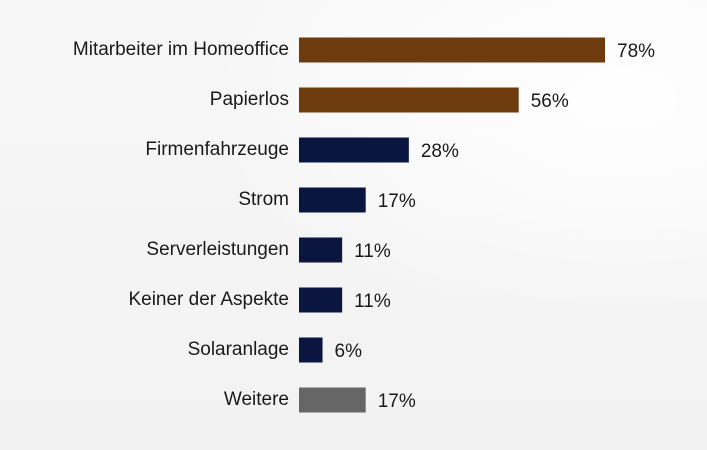  What do you see at coordinates (636, 51) in the screenshot?
I see `value-label: 78%` at bounding box center [636, 51].